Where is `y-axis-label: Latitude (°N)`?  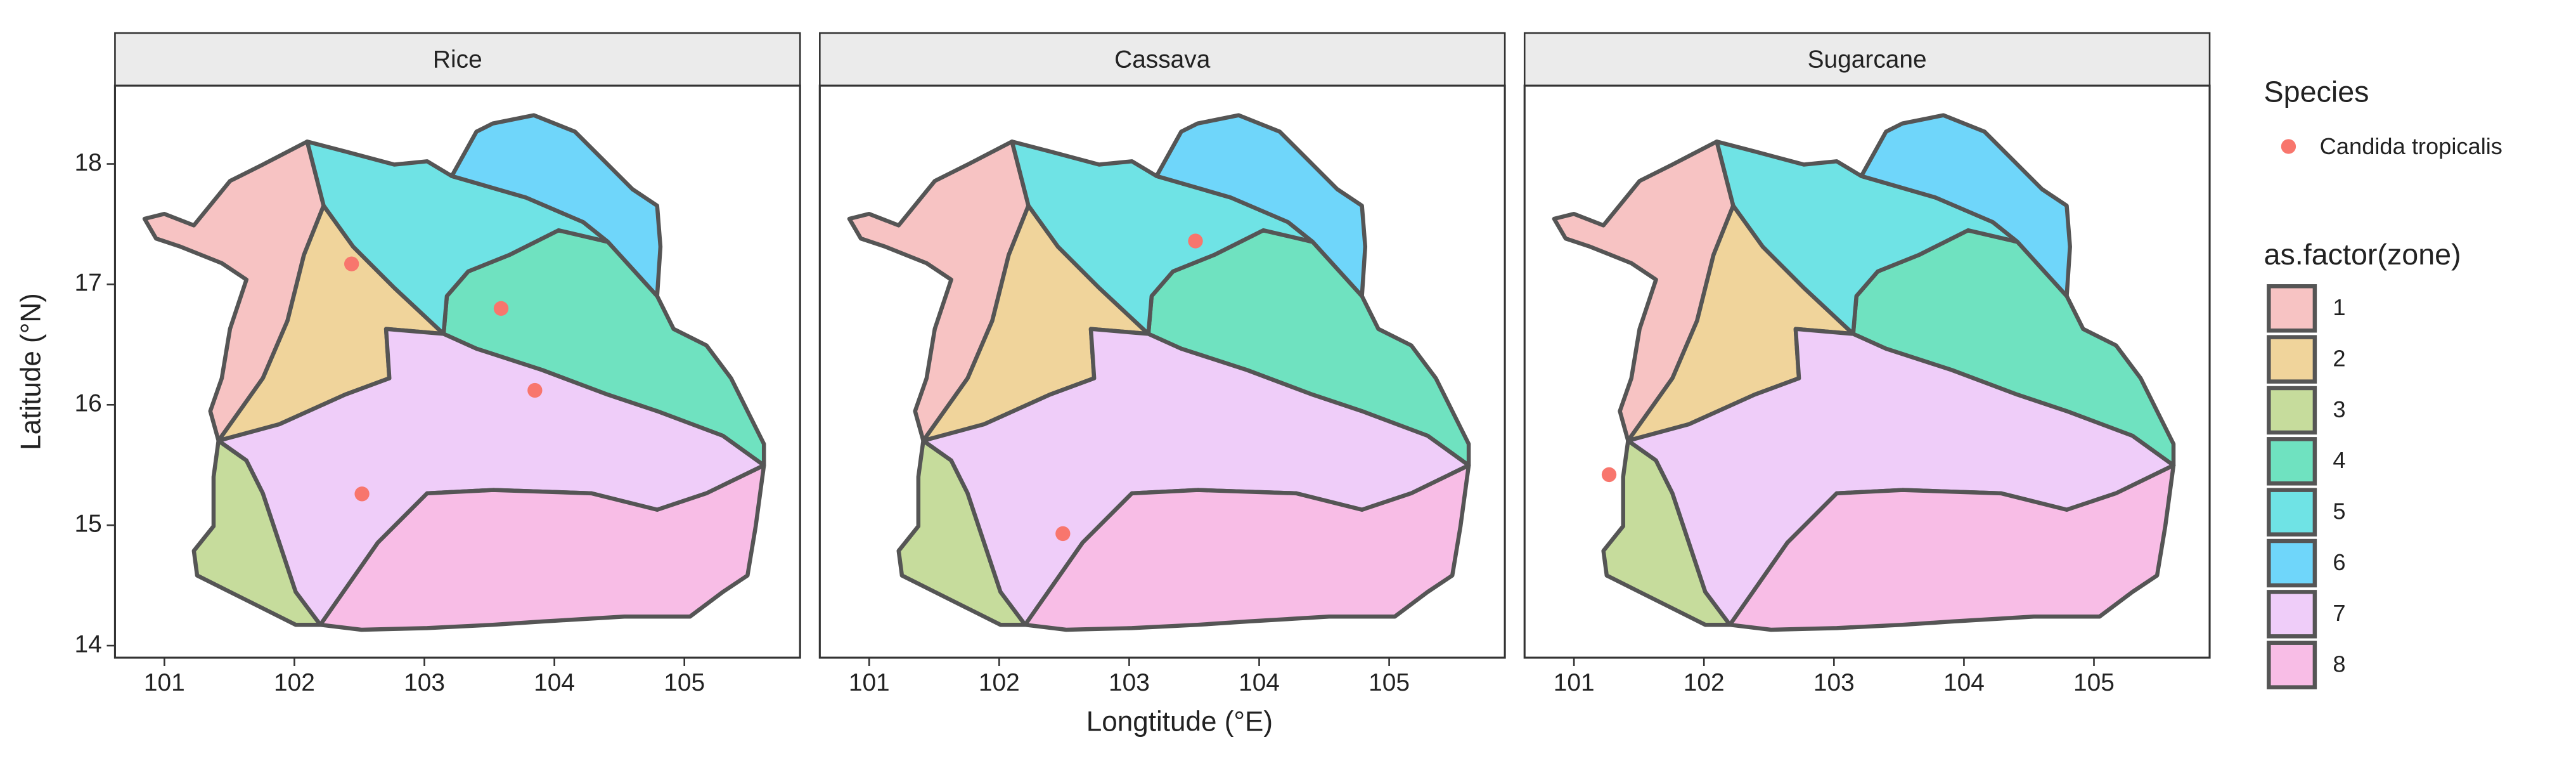 y-axis-label: Latitude (°N) is located at coordinates (30, 372).